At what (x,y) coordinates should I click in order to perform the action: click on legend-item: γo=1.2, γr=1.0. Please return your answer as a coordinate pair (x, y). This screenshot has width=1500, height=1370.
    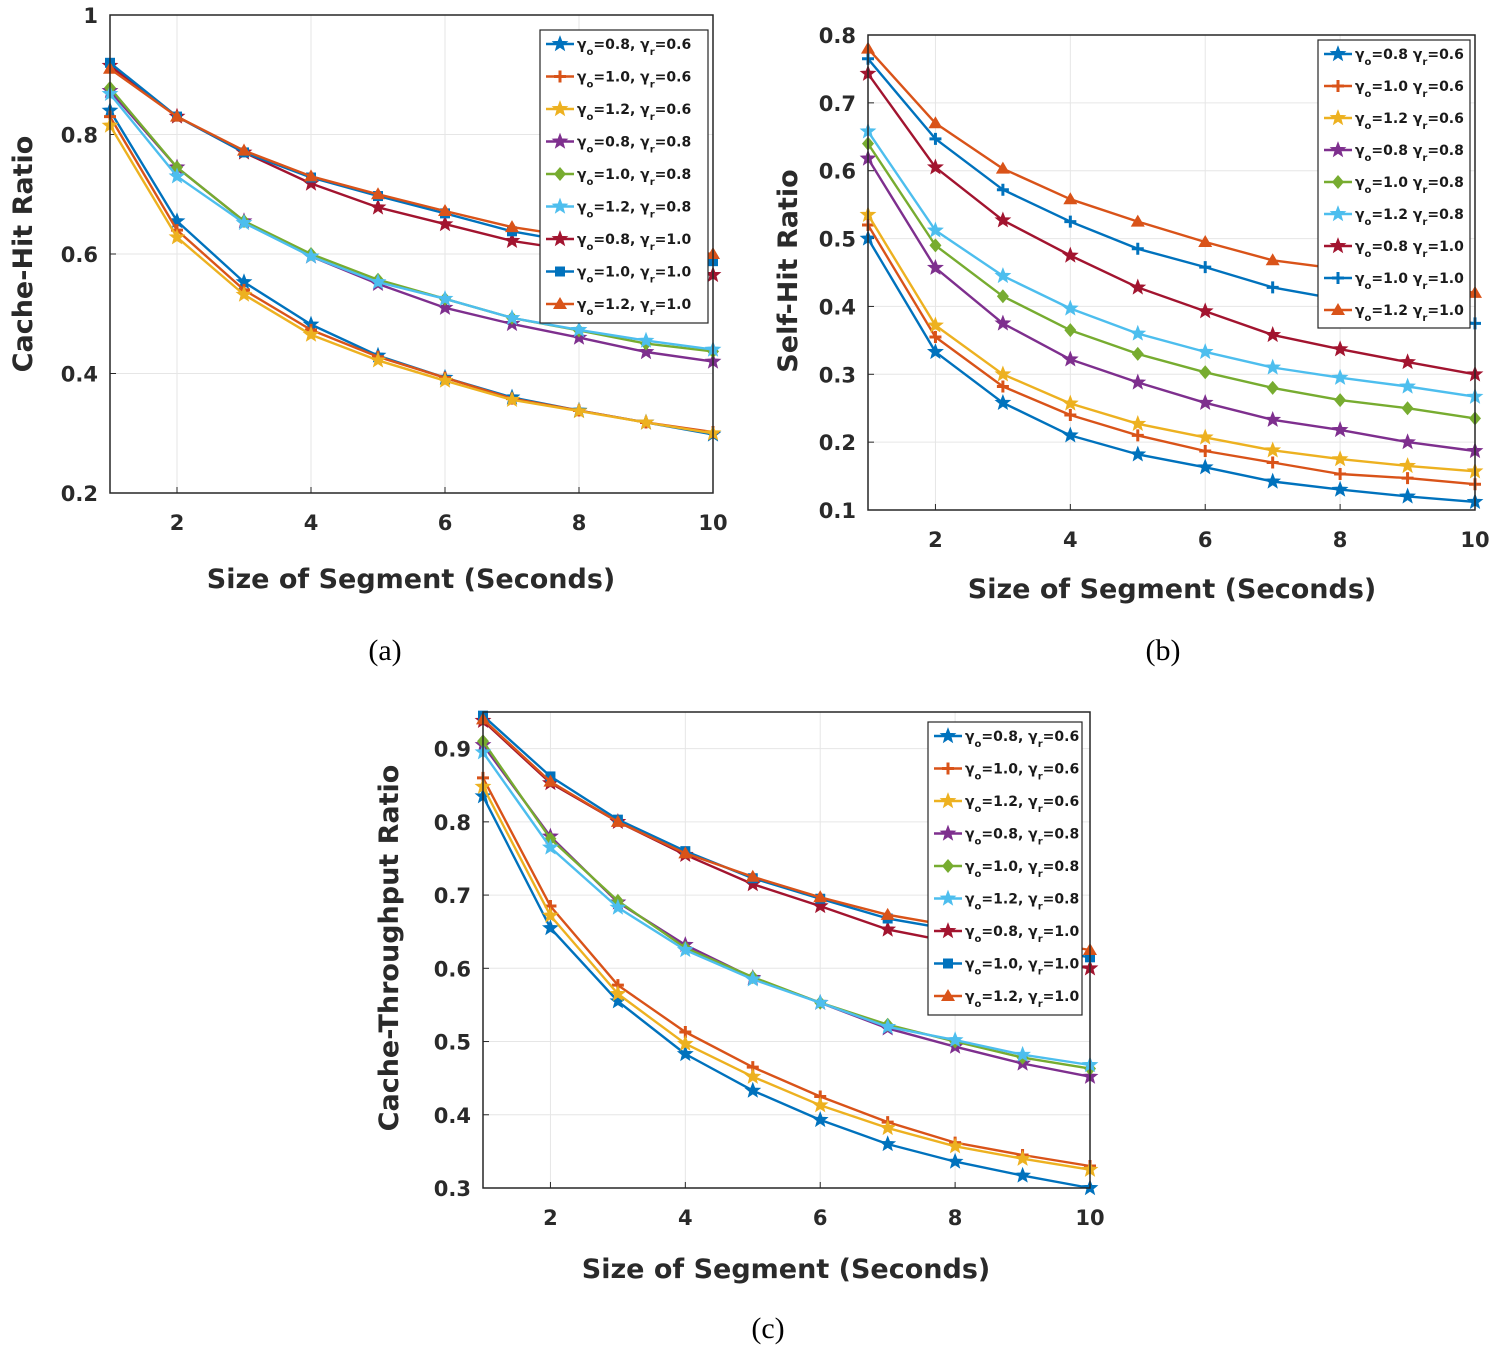
    Looking at the image, I should click on (618, 307).